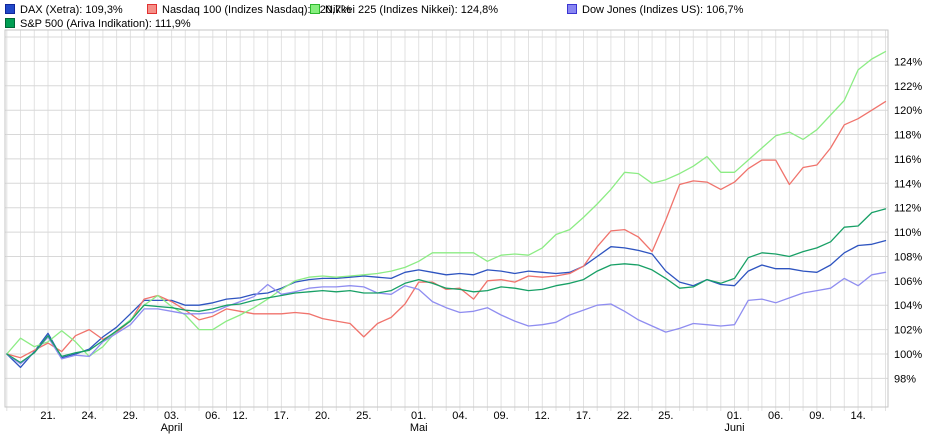 This screenshot has width=935, height=434. I want to click on legend-label-dax: DAX (Xetra): 109,3%, so click(71, 10).